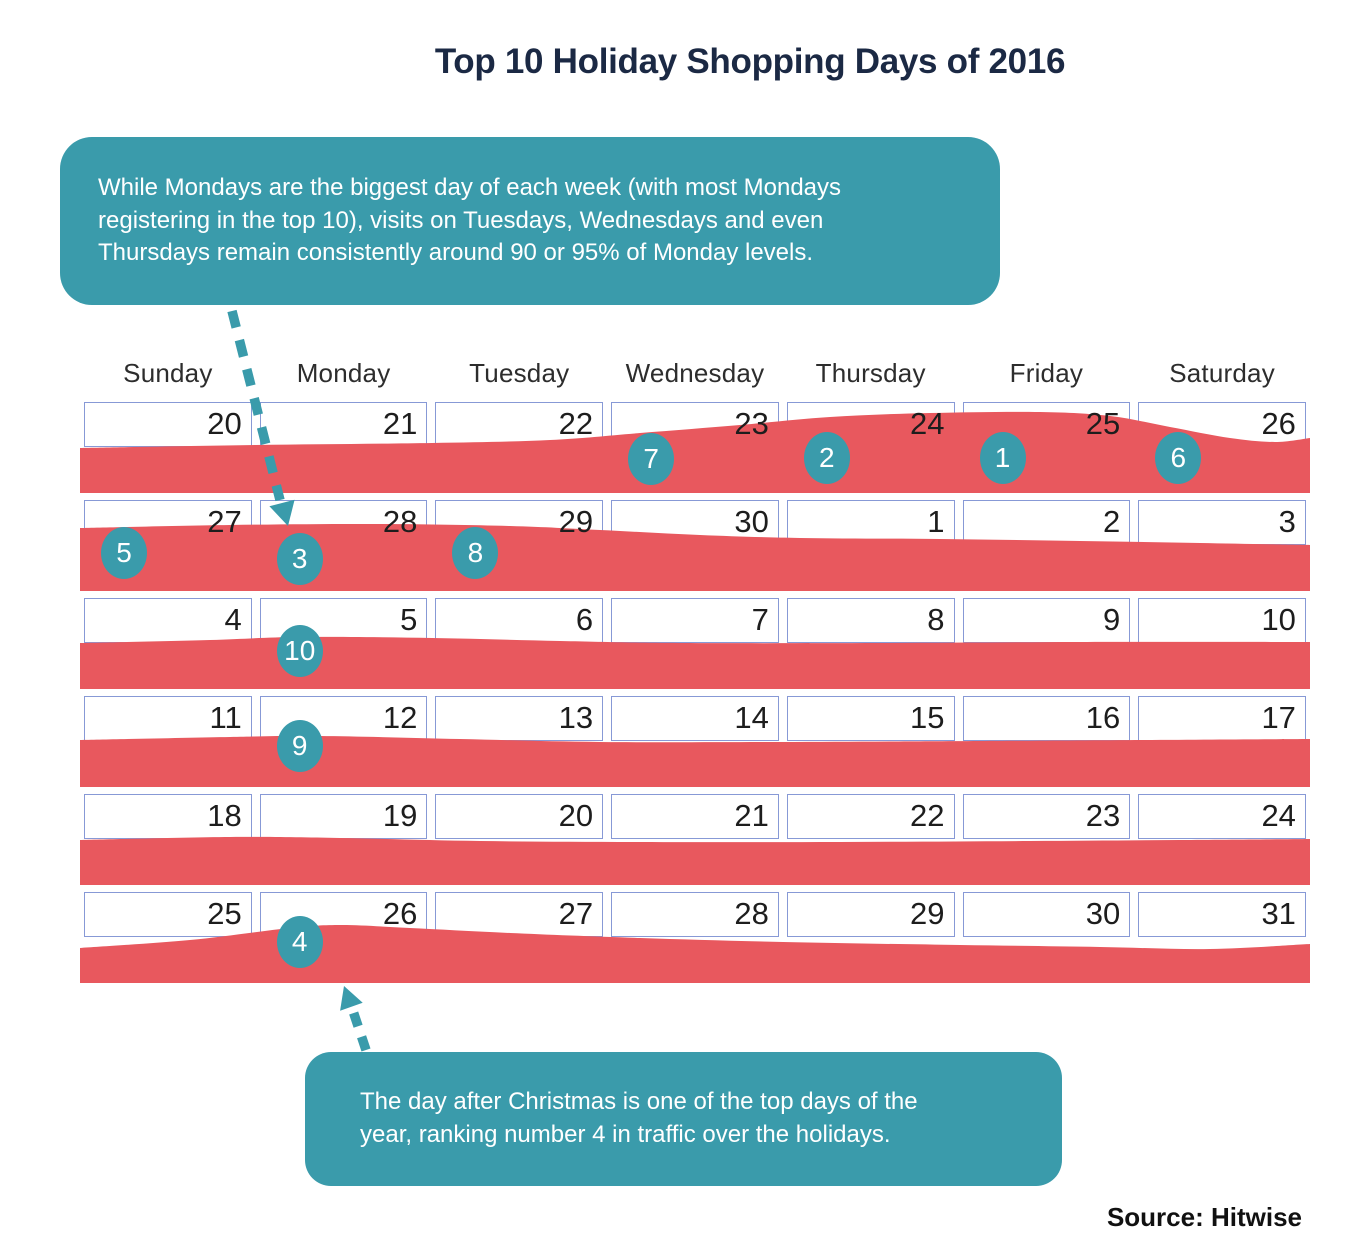 The width and height of the screenshot is (1370, 1250). Describe the element at coordinates (224, 815) in the screenshot. I see `date-number: 18` at that location.